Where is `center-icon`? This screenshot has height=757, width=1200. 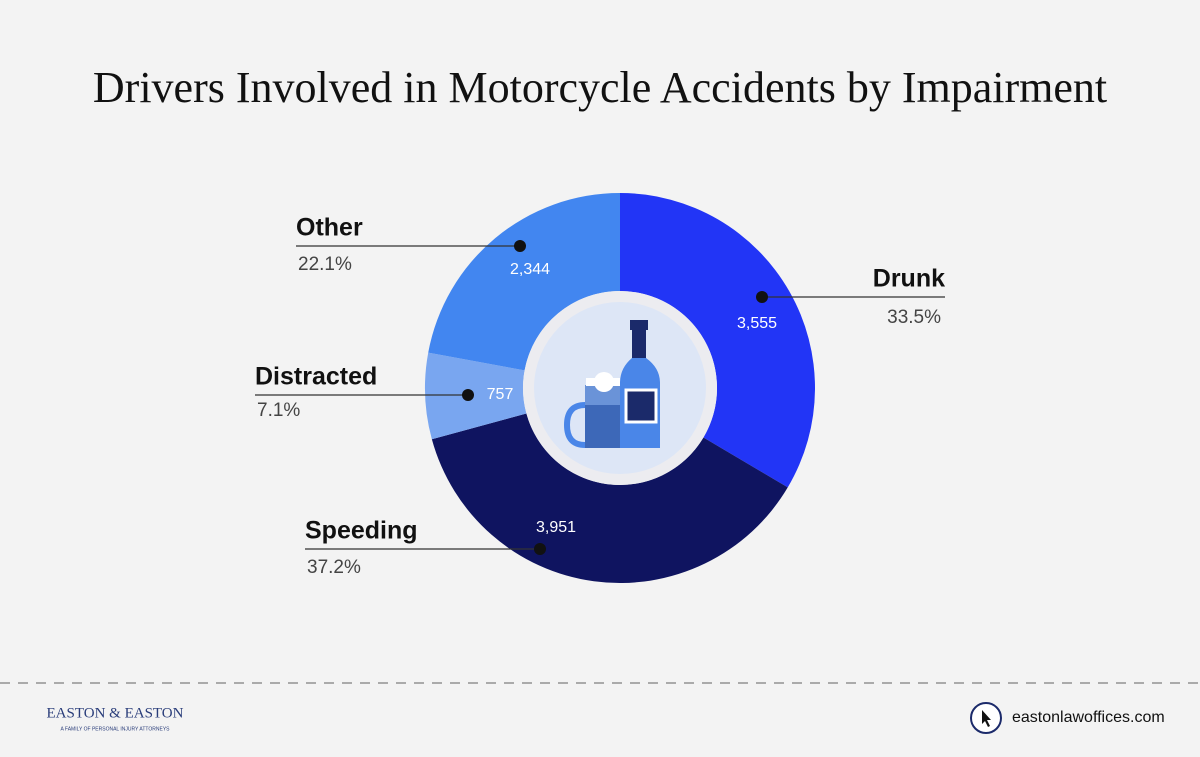 center-icon is located at coordinates (620, 388).